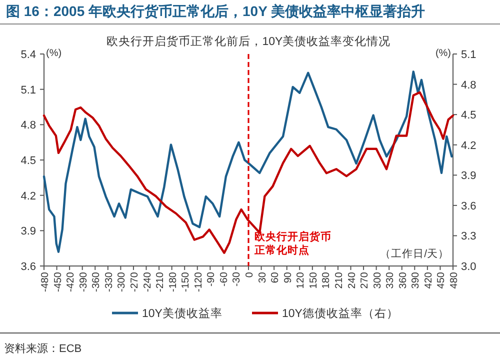  Describe the element at coordinates (237, 279) in the screenshot. I see `x-tick-label: -30` at that location.